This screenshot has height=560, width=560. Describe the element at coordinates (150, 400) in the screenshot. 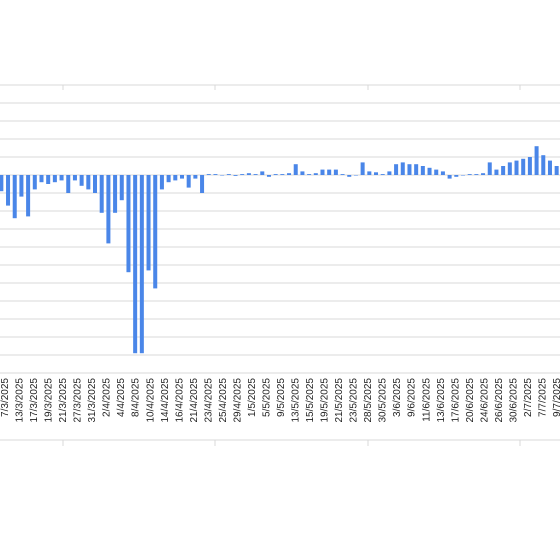

I see `x-tick-label: 10/4/2025` at that location.